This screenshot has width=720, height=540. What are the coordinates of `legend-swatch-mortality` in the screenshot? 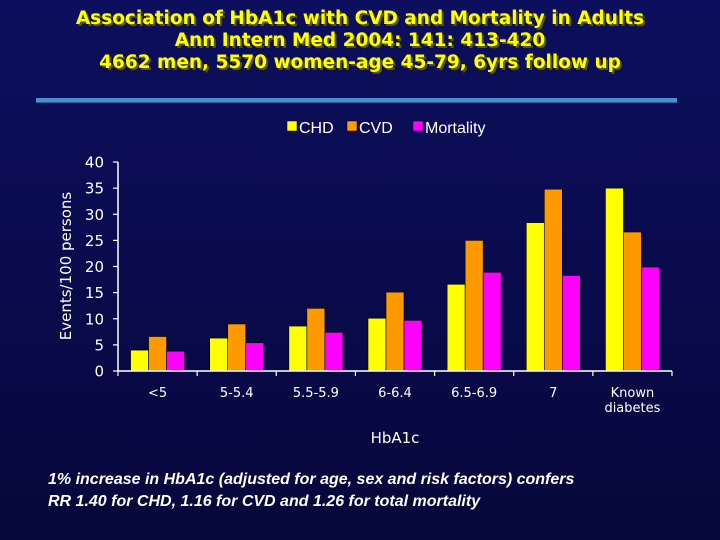 It's located at (418, 126).